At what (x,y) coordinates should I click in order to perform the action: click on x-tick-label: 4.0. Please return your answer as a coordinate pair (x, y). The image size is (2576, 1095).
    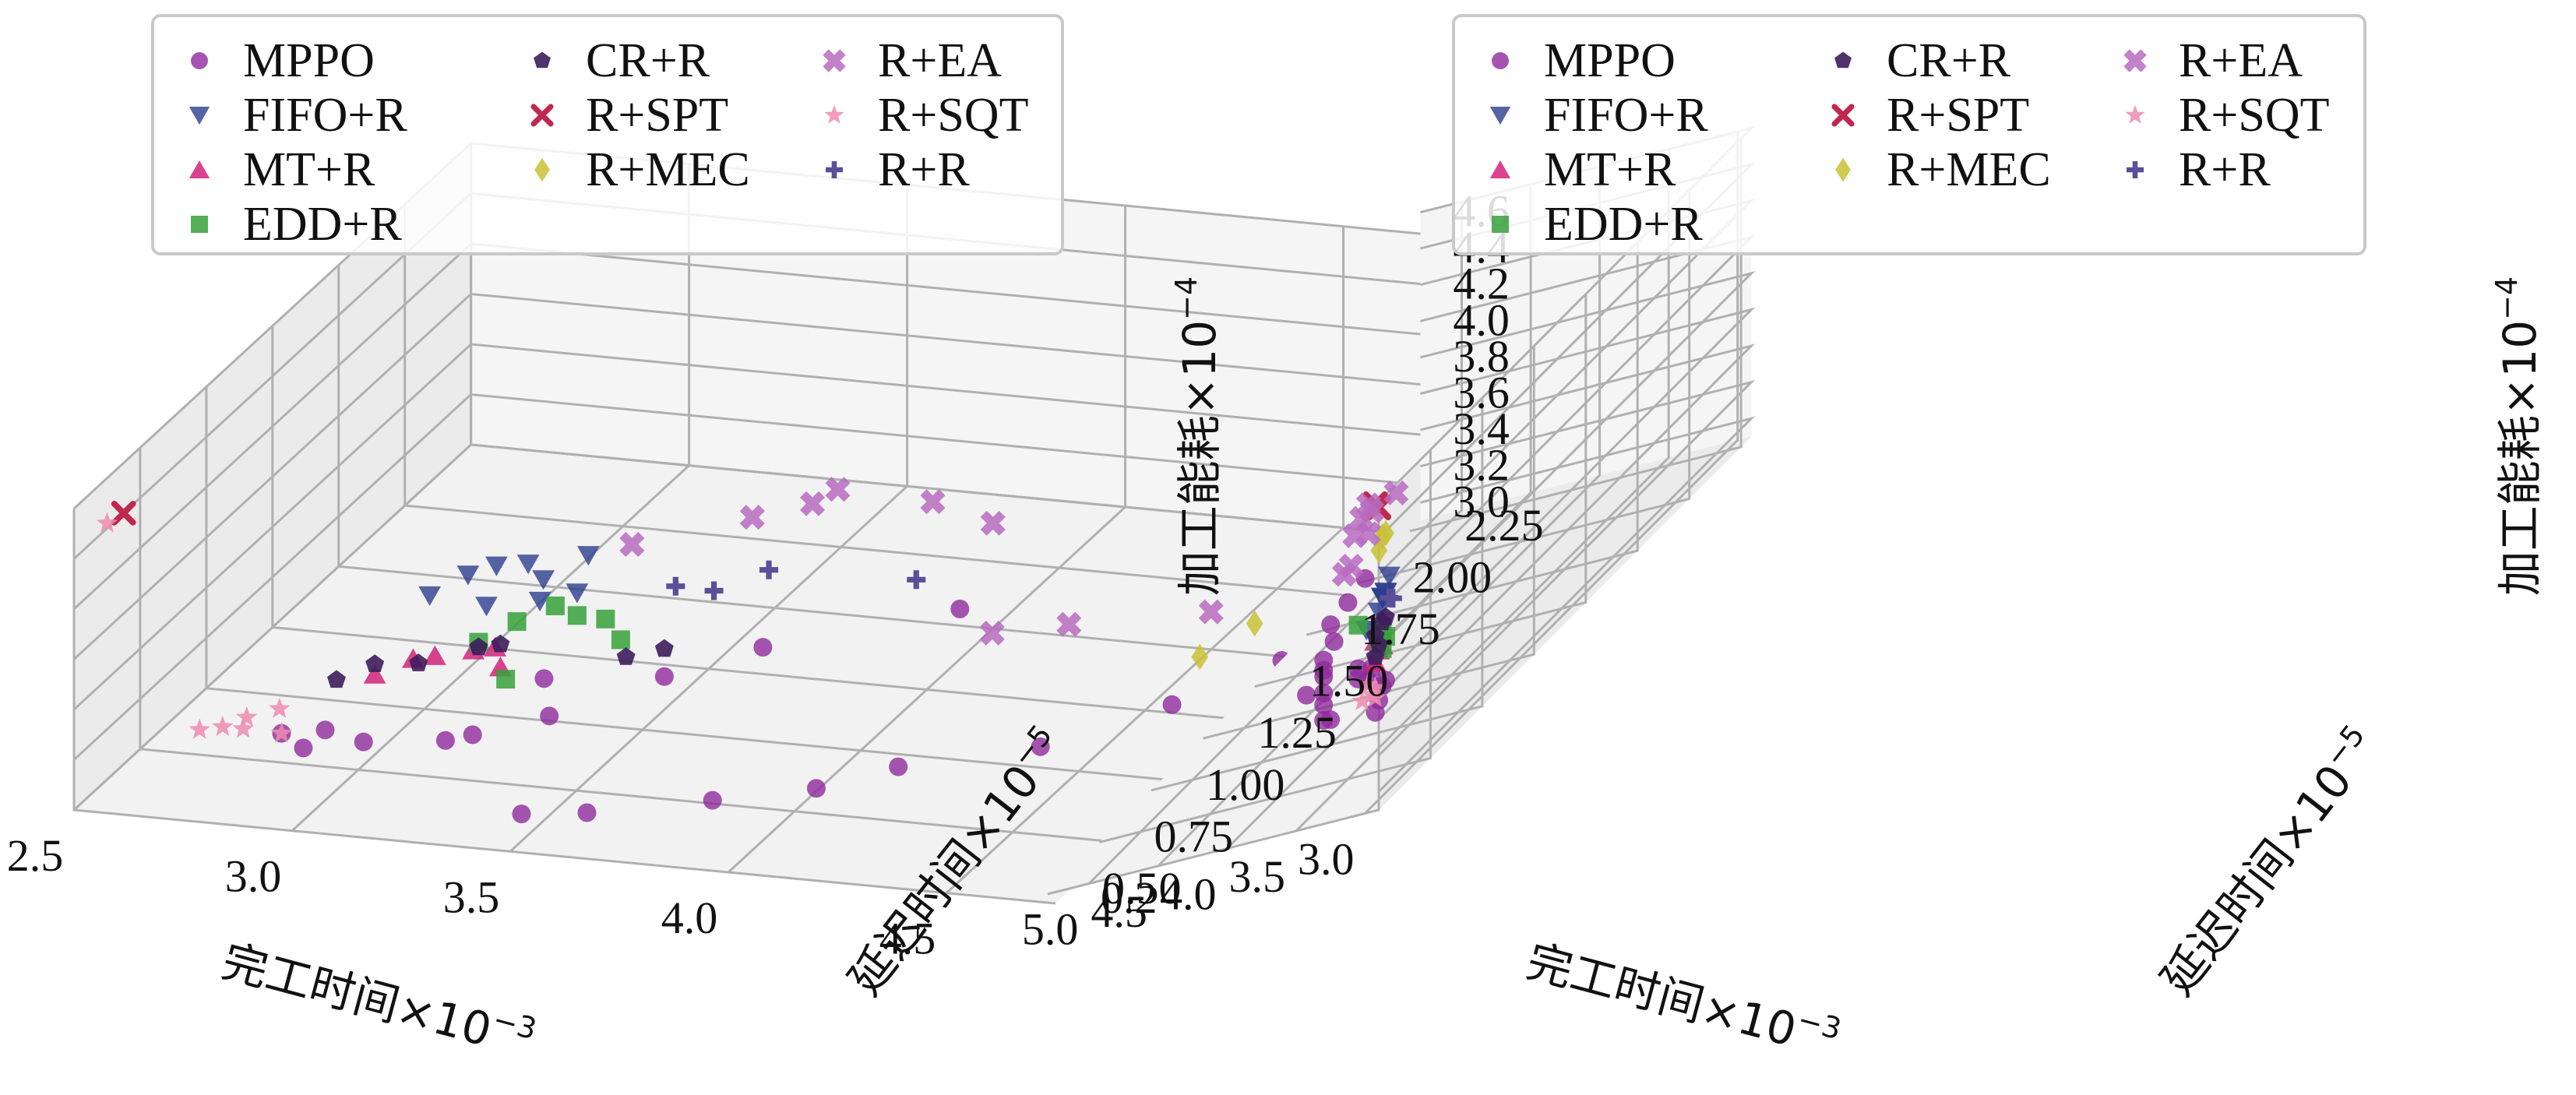
    Looking at the image, I should click on (1189, 894).